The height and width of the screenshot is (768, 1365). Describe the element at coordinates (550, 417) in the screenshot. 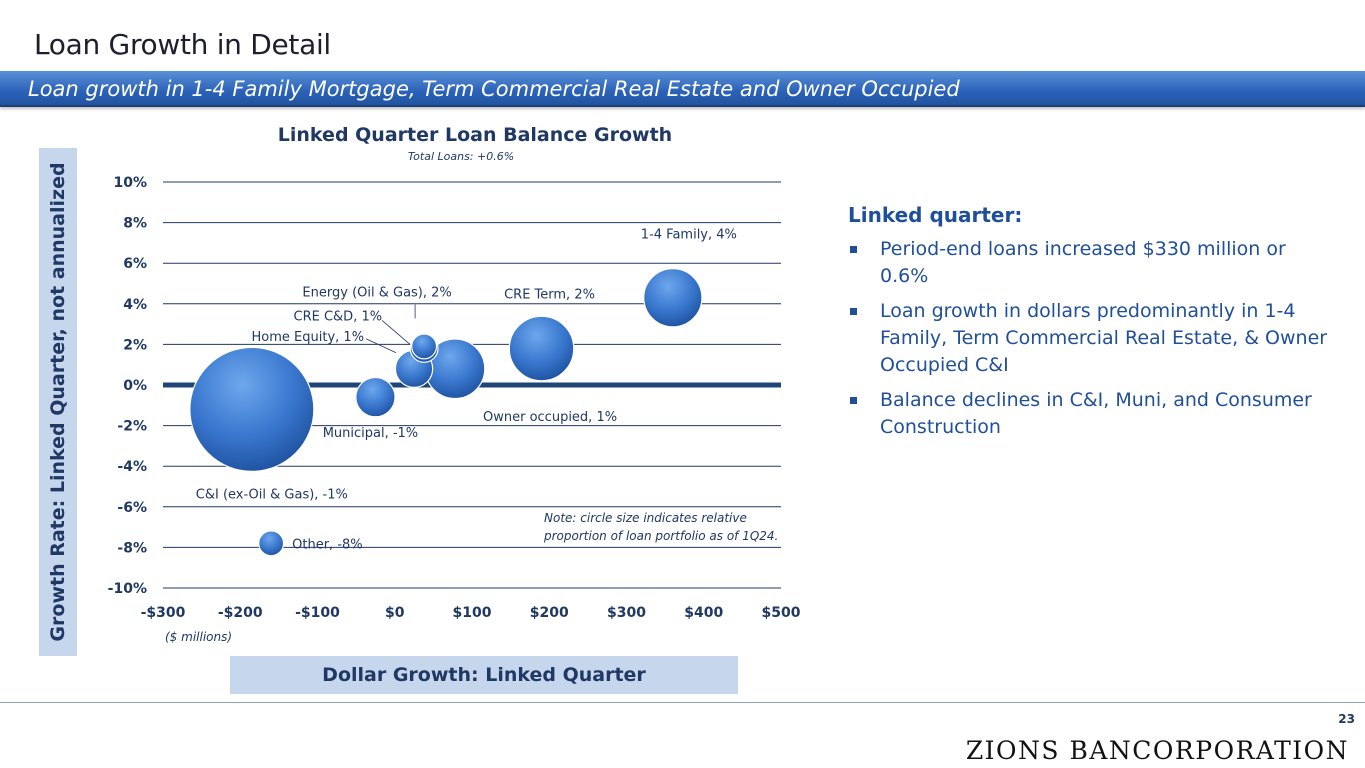

I see `data-label: Owner occupied, 1%` at that location.